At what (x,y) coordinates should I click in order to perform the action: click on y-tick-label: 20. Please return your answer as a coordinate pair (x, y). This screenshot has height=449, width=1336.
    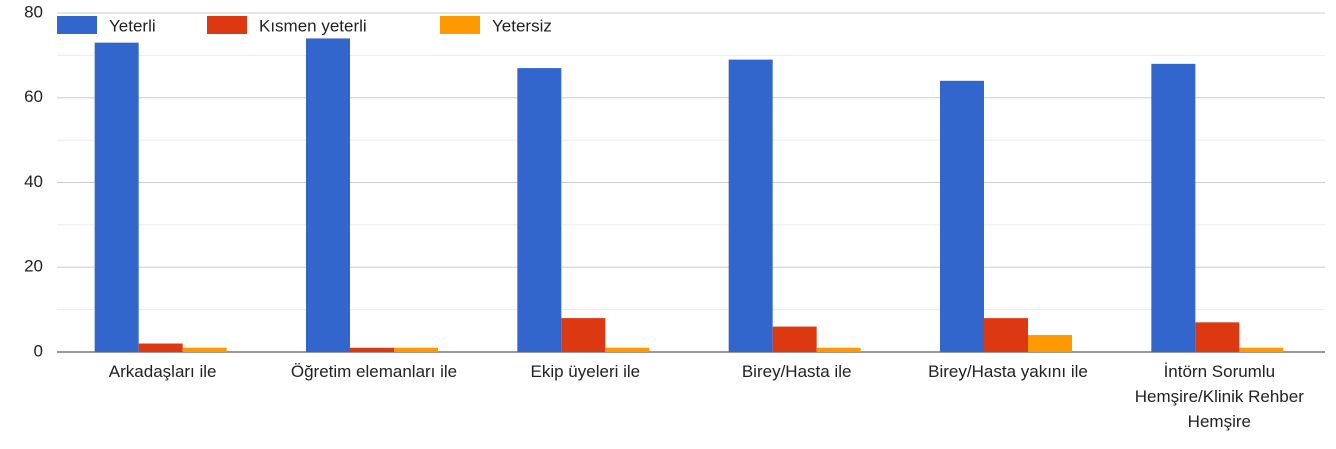
    Looking at the image, I should click on (33, 266).